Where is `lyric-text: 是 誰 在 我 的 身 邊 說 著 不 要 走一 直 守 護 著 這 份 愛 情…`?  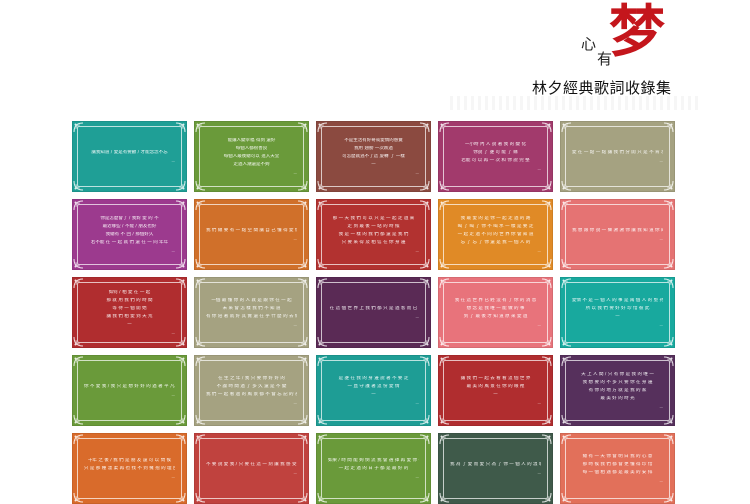 lyric-text: 是 誰 在 我 的 身 邊 說 著 不 要 走一 直 守 護 著 這 份 愛 情… is located at coordinates (373, 390).